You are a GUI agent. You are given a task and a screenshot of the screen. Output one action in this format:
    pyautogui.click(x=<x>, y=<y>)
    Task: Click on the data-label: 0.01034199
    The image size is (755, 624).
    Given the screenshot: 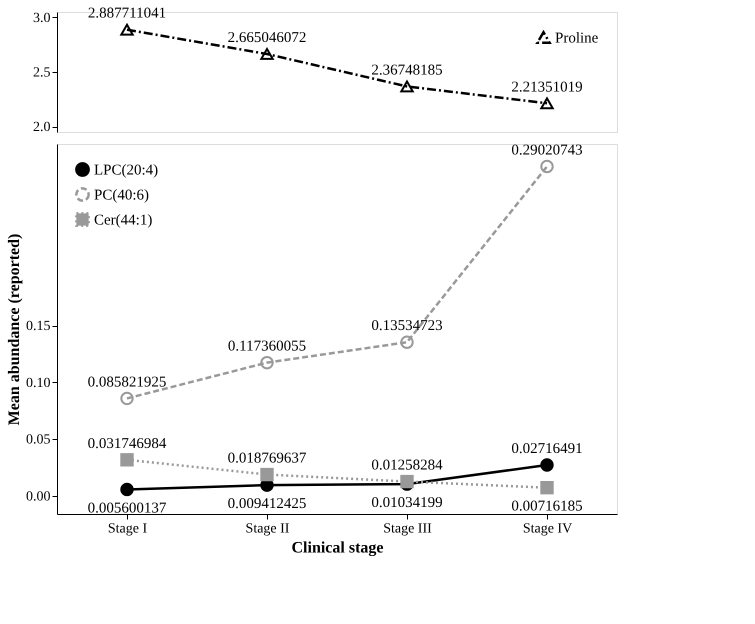 What is the action you would take?
    pyautogui.click(x=407, y=503)
    